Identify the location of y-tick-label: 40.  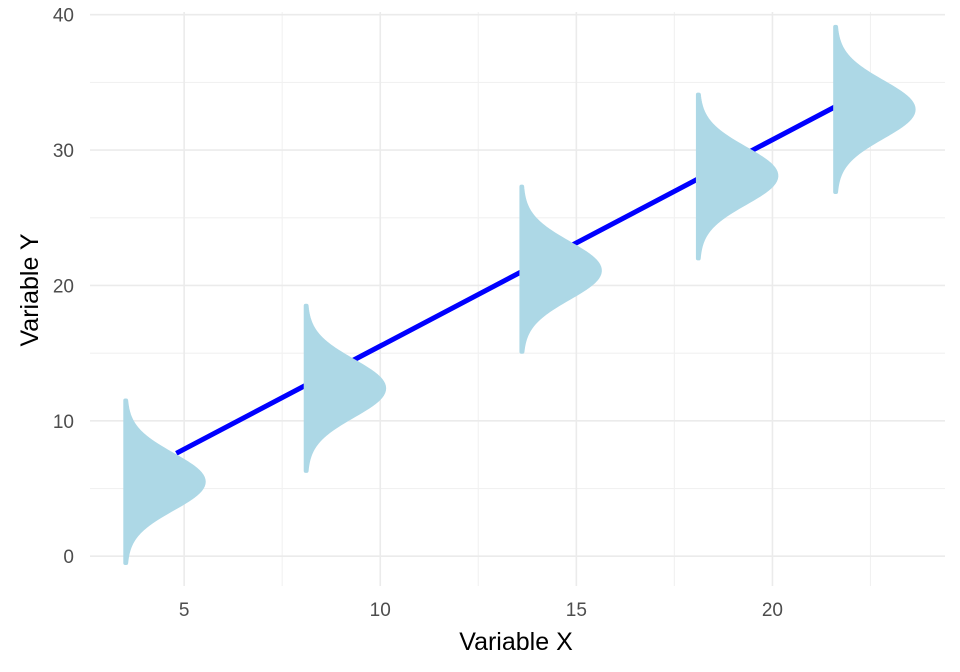
(63, 16).